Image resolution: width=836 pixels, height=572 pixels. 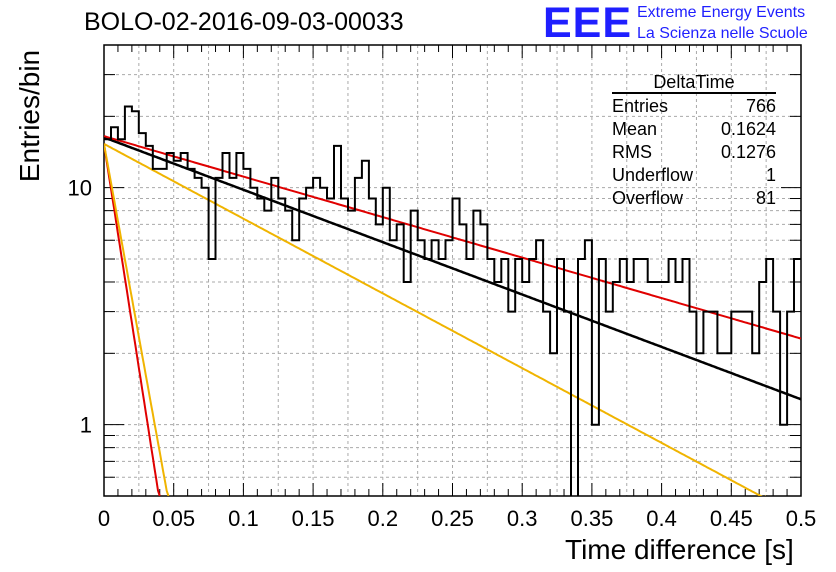 What do you see at coordinates (591, 518) in the screenshot?
I see `x-tick-label: 0.35` at bounding box center [591, 518].